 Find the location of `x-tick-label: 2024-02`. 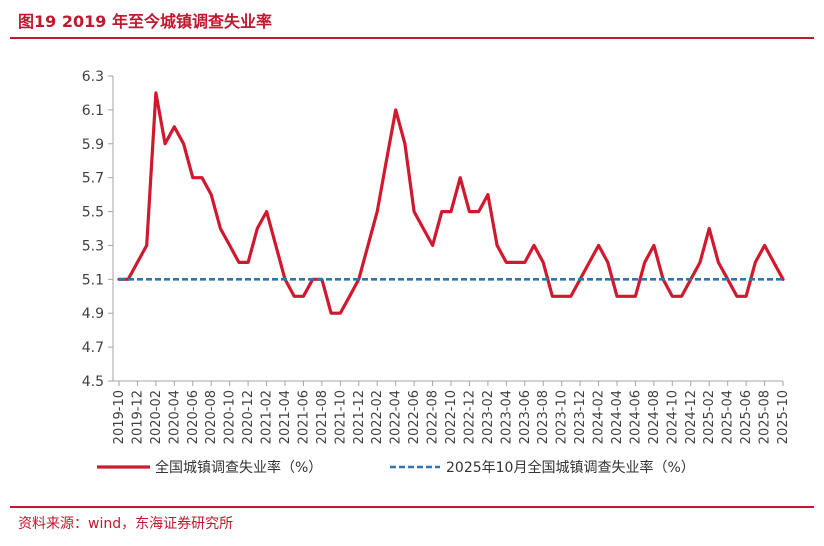

x-tick-label: 2024-02 is located at coordinates (599, 417).